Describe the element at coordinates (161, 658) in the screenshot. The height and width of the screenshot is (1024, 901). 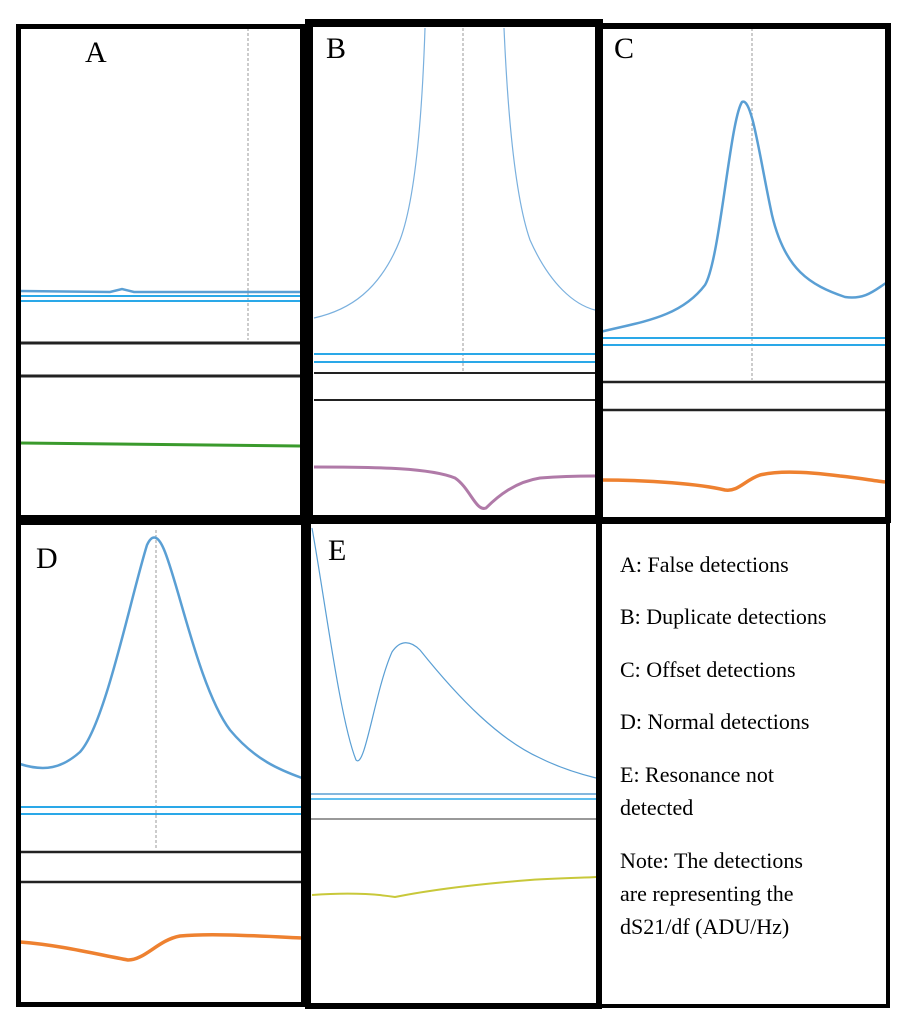
I see `panel-d-signal-curve` at that location.